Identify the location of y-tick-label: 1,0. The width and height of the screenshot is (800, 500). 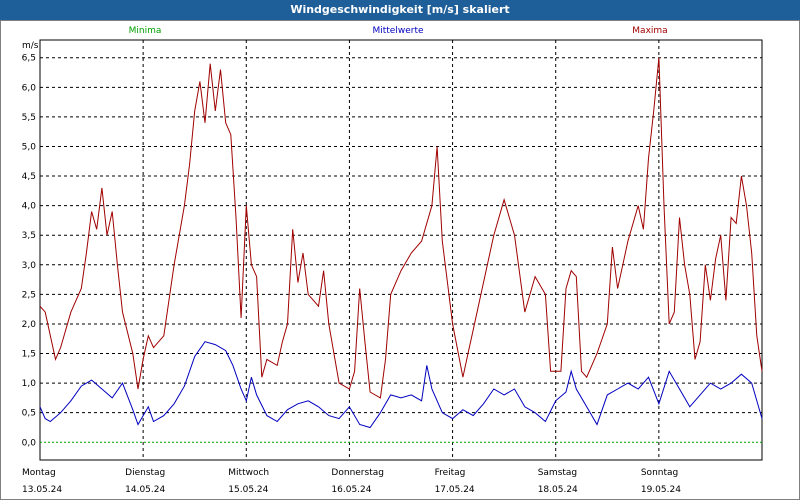
(29, 384).